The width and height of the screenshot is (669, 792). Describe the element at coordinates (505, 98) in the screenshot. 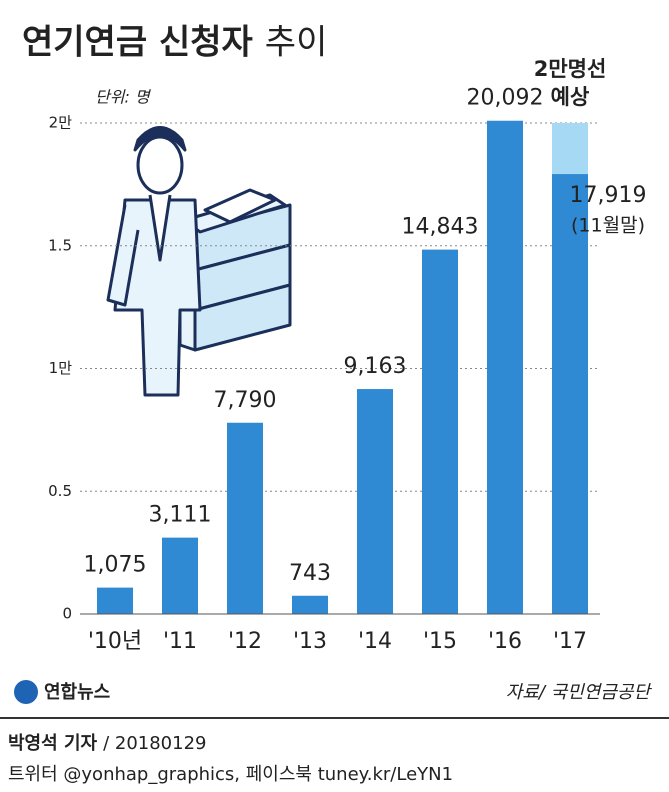

I see `value-label: 20,092` at that location.